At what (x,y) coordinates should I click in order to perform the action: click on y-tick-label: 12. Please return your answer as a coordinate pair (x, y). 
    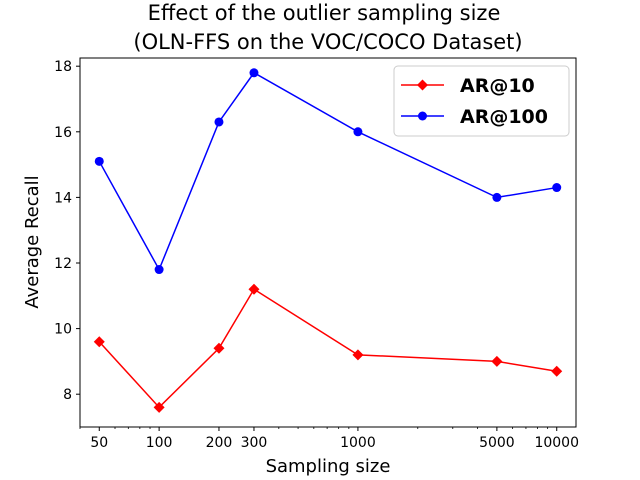
    Looking at the image, I should click on (63, 264).